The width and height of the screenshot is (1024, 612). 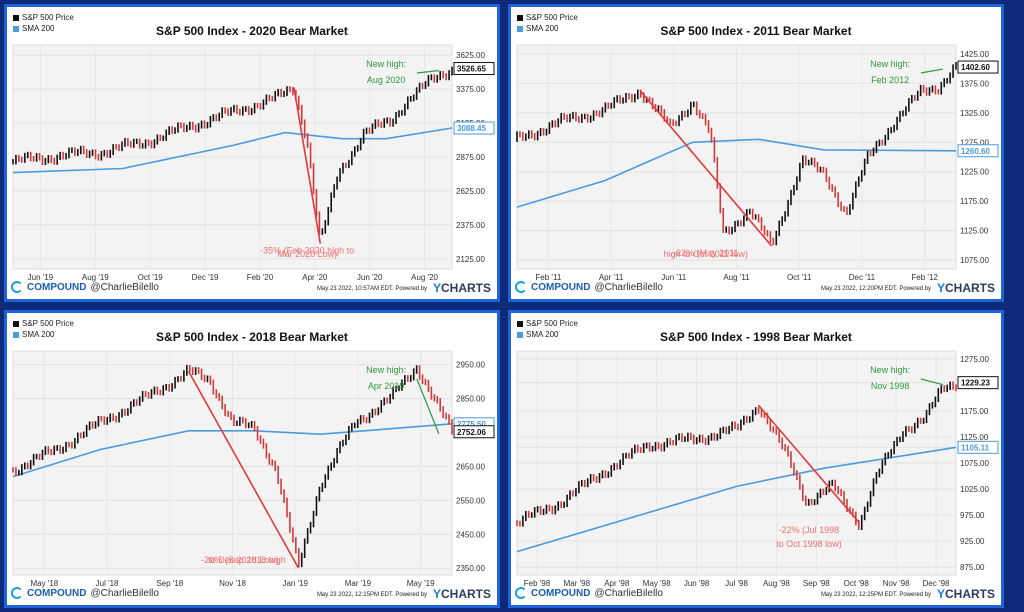 I want to click on last-sma-badge-box, so click(x=978, y=447).